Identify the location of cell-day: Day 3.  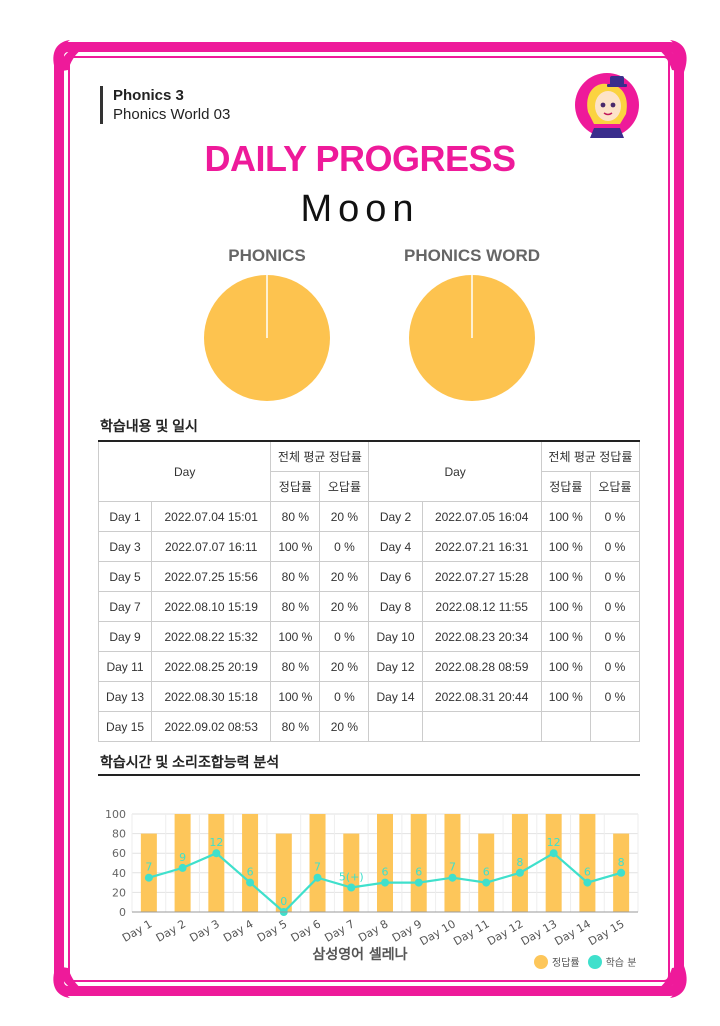
(125, 546).